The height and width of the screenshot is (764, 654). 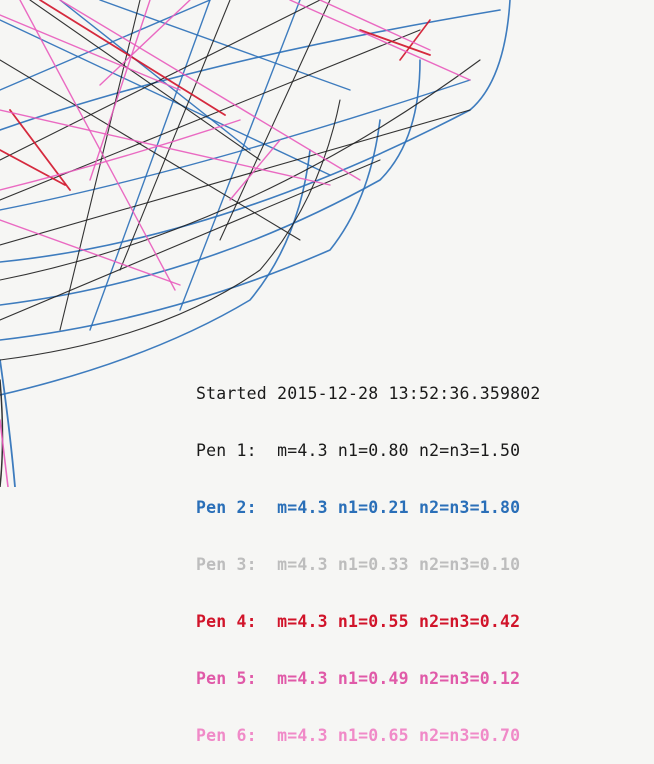 What do you see at coordinates (358, 735) in the screenshot?
I see `pen-6-params: Pen 6: m=4.3 n1=0.65 n2=n3=0.70` at bounding box center [358, 735].